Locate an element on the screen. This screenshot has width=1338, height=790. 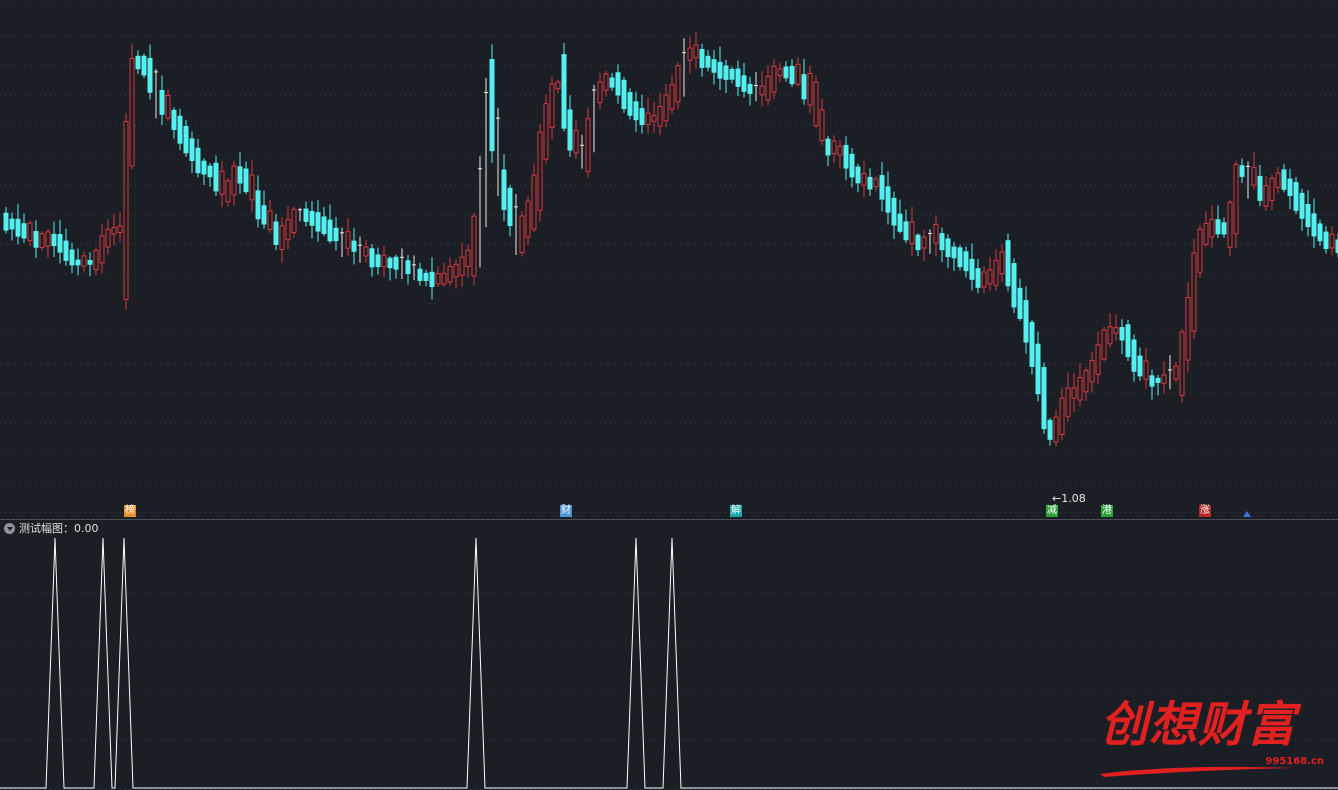
sub-indicator-header: 测试幅图 ： 0.00 is located at coordinates (51, 528).